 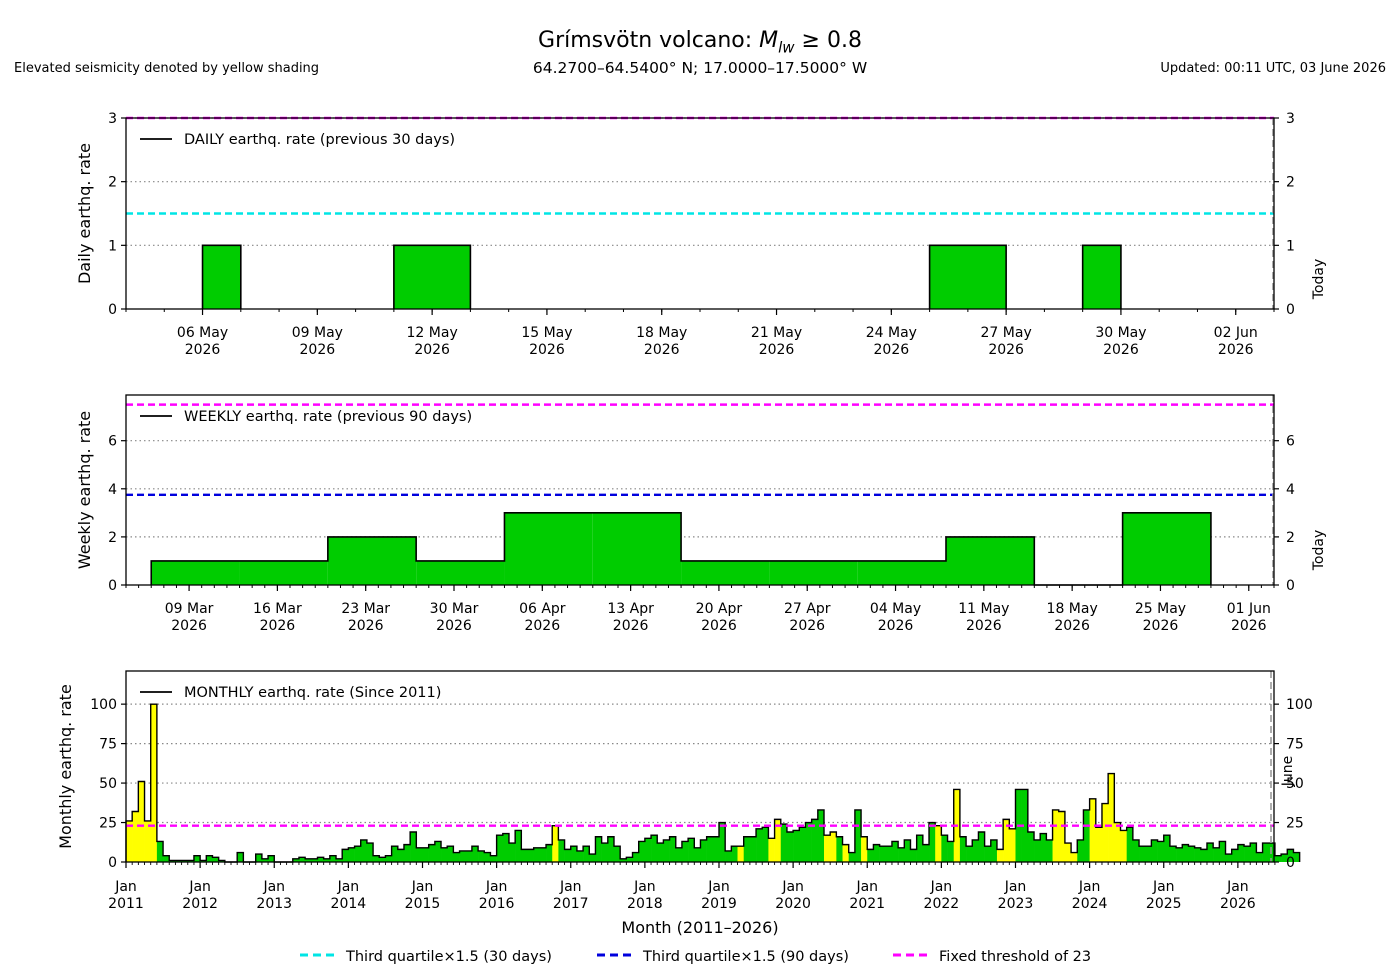 What do you see at coordinates (1295, 824) in the screenshot?
I see `y-tick-label: 25` at bounding box center [1295, 824].